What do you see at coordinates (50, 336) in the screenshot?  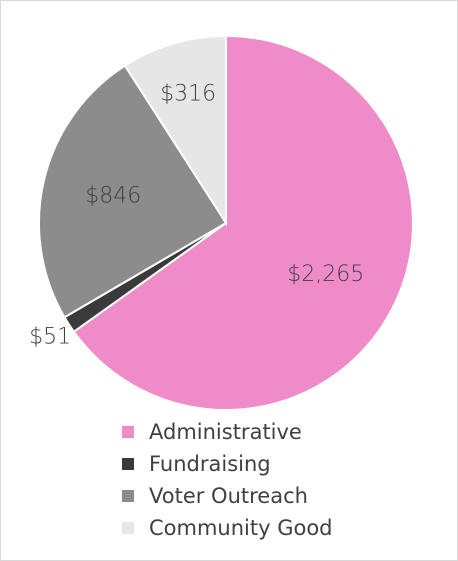 I see `data-label-fundraising: $51` at bounding box center [50, 336].